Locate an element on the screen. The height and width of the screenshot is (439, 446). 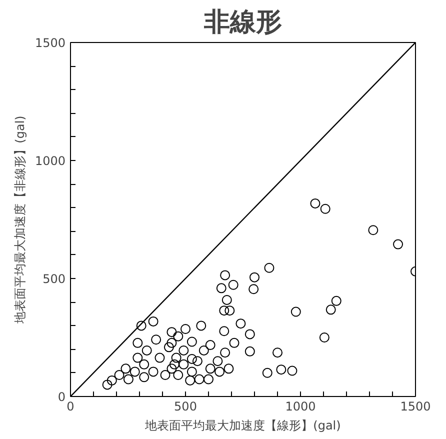
y-axis-title: 地表面平均最大加速度【非線形】(gal) is located at coordinates (19, 220).